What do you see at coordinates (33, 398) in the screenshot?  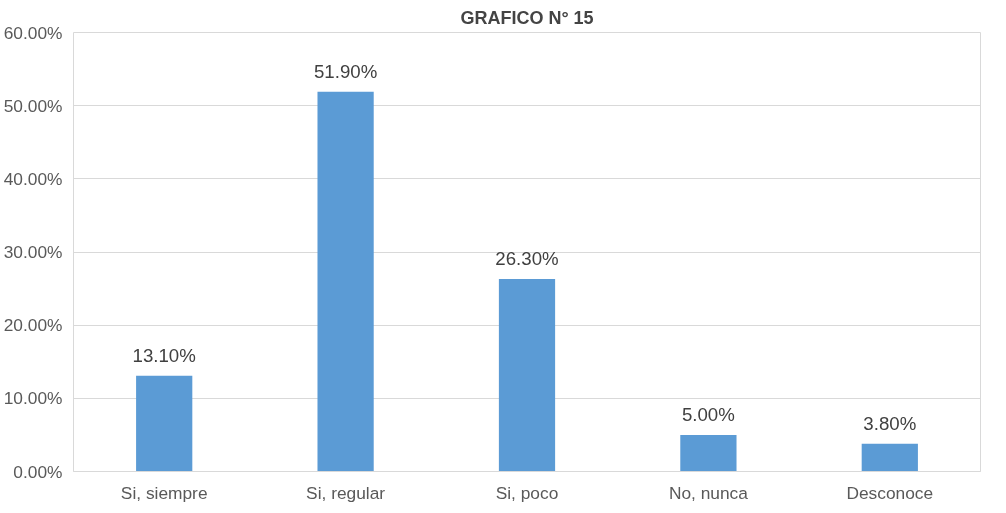 I see `y-tick-label: 10.00%` at bounding box center [33, 398].